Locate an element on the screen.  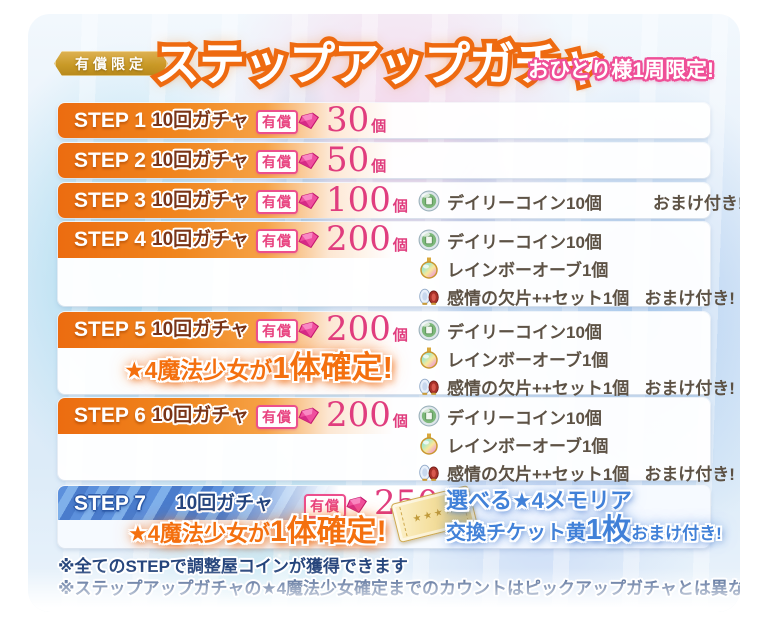
step-row-1: STEP 1 10回ガチャ 有償 30 個 is located at coordinates (384, 120).